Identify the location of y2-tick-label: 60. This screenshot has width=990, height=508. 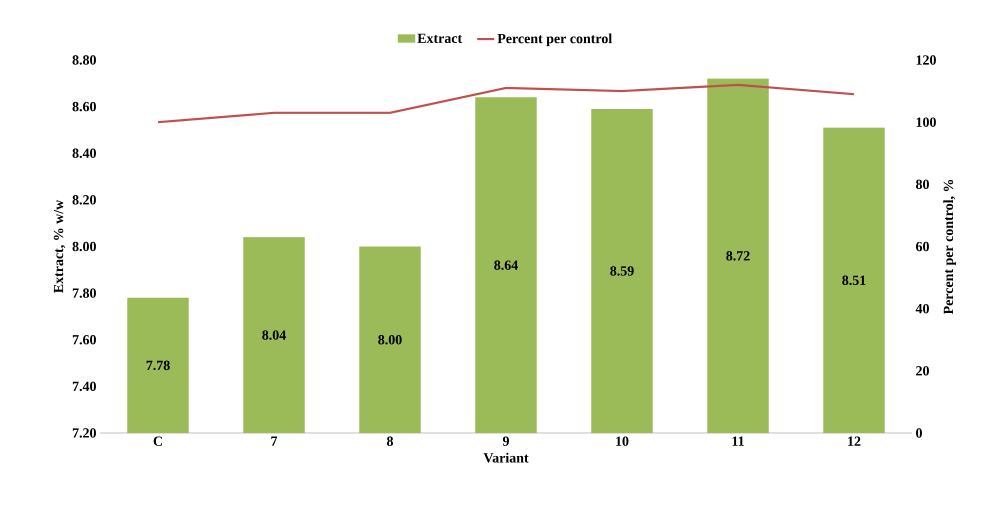
(922, 247).